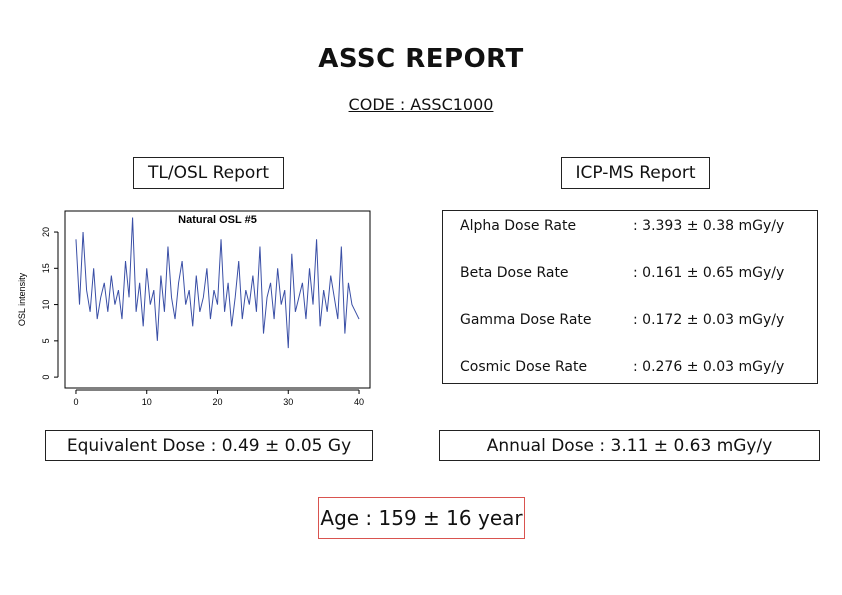  I want to click on dose-rate-value: : 0.161 ± 0.65 mGy/y, so click(709, 273).